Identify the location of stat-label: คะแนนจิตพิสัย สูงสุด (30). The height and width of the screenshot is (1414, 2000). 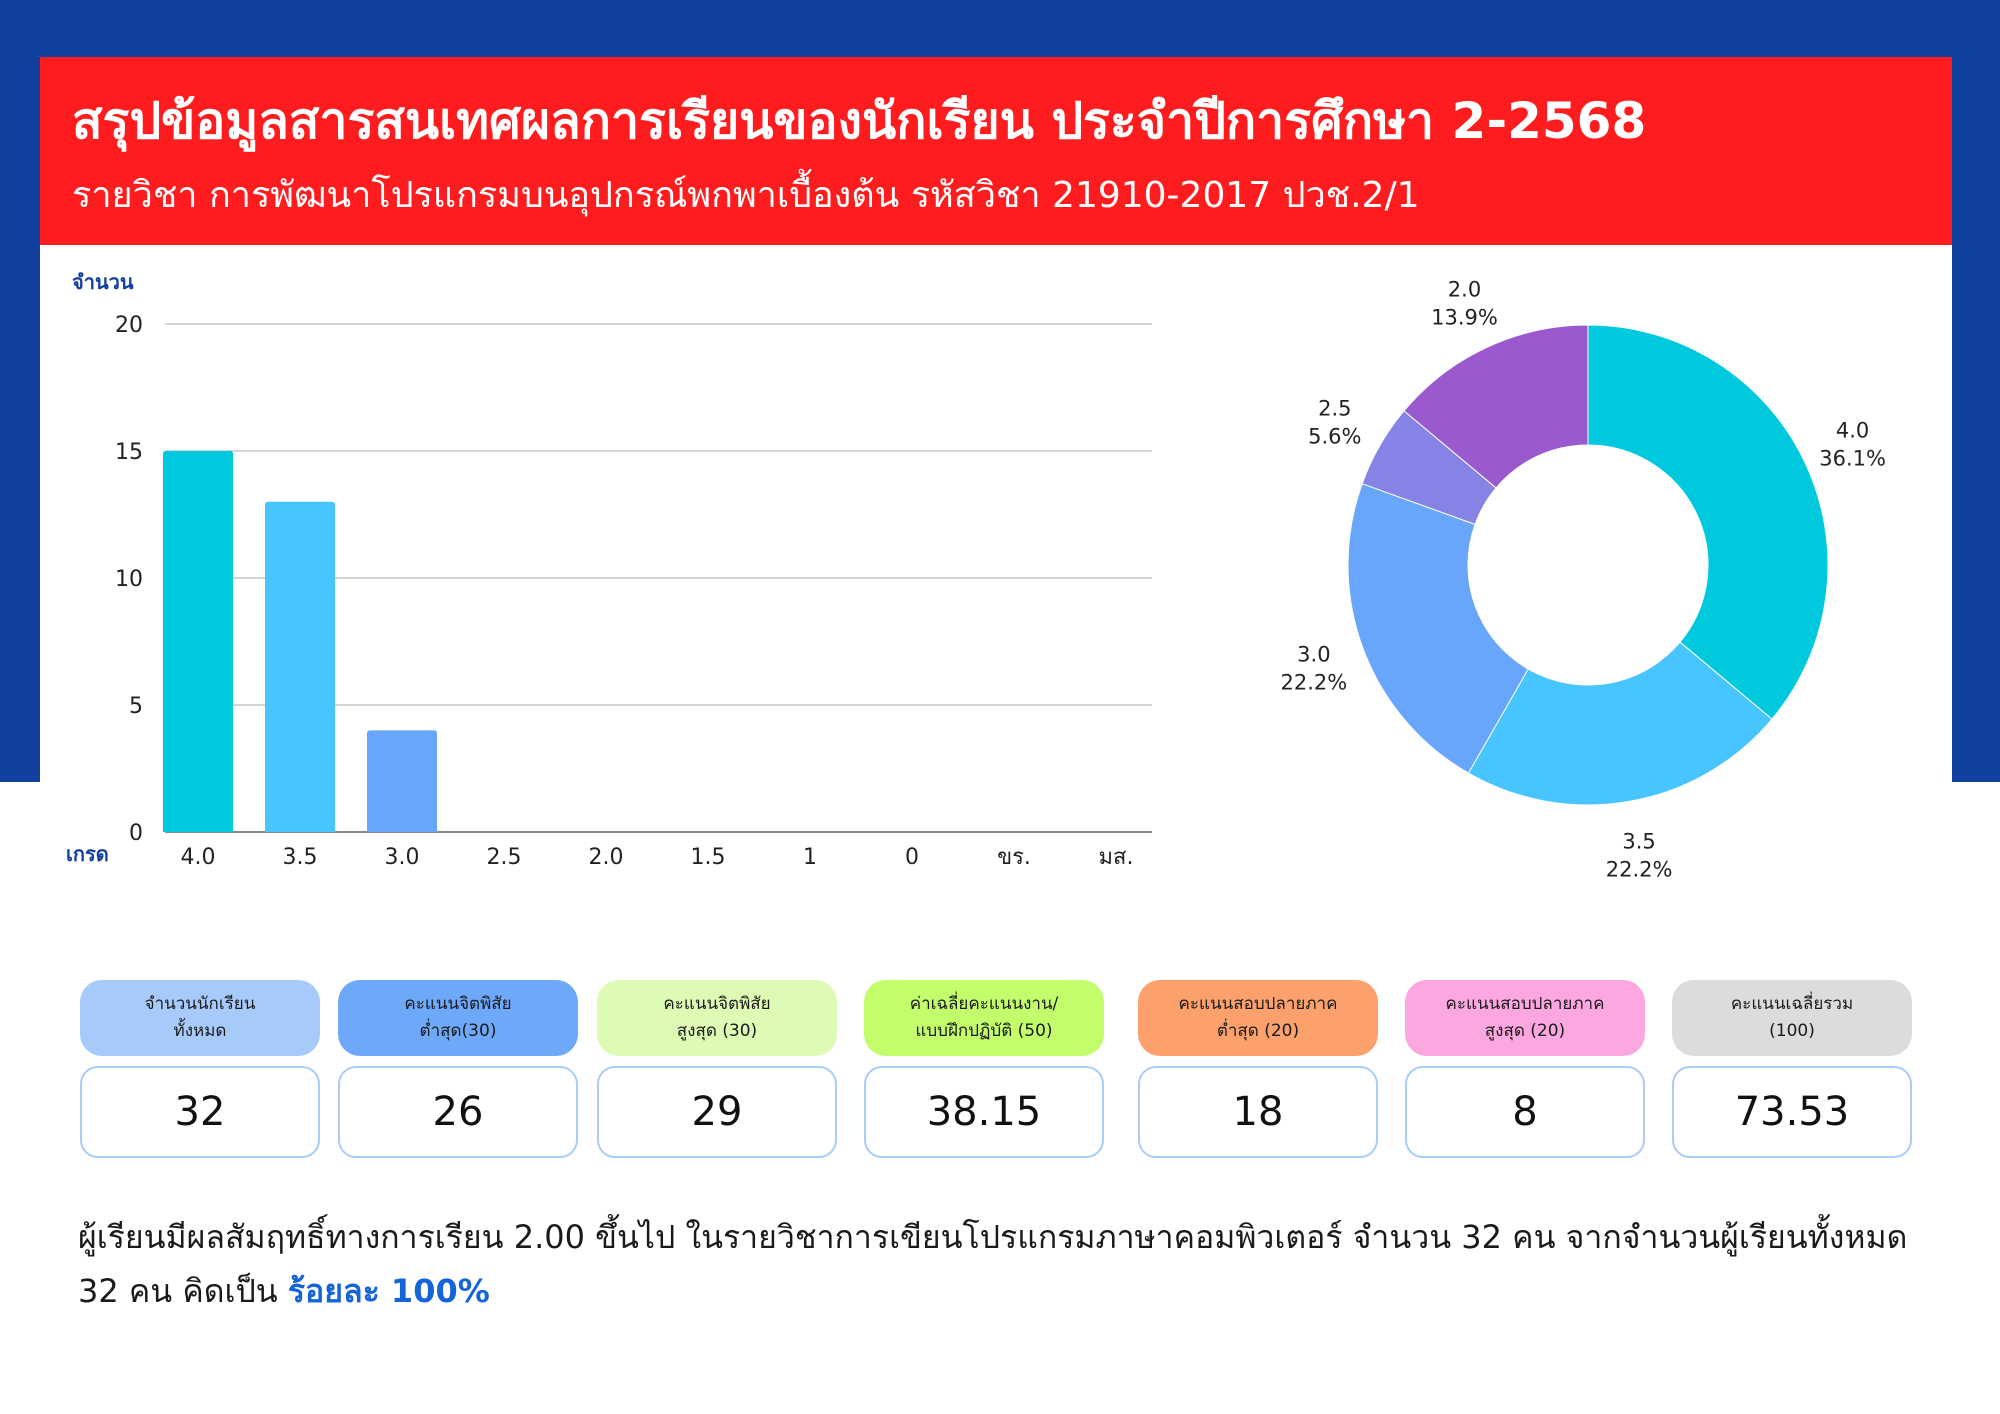
(717, 1018).